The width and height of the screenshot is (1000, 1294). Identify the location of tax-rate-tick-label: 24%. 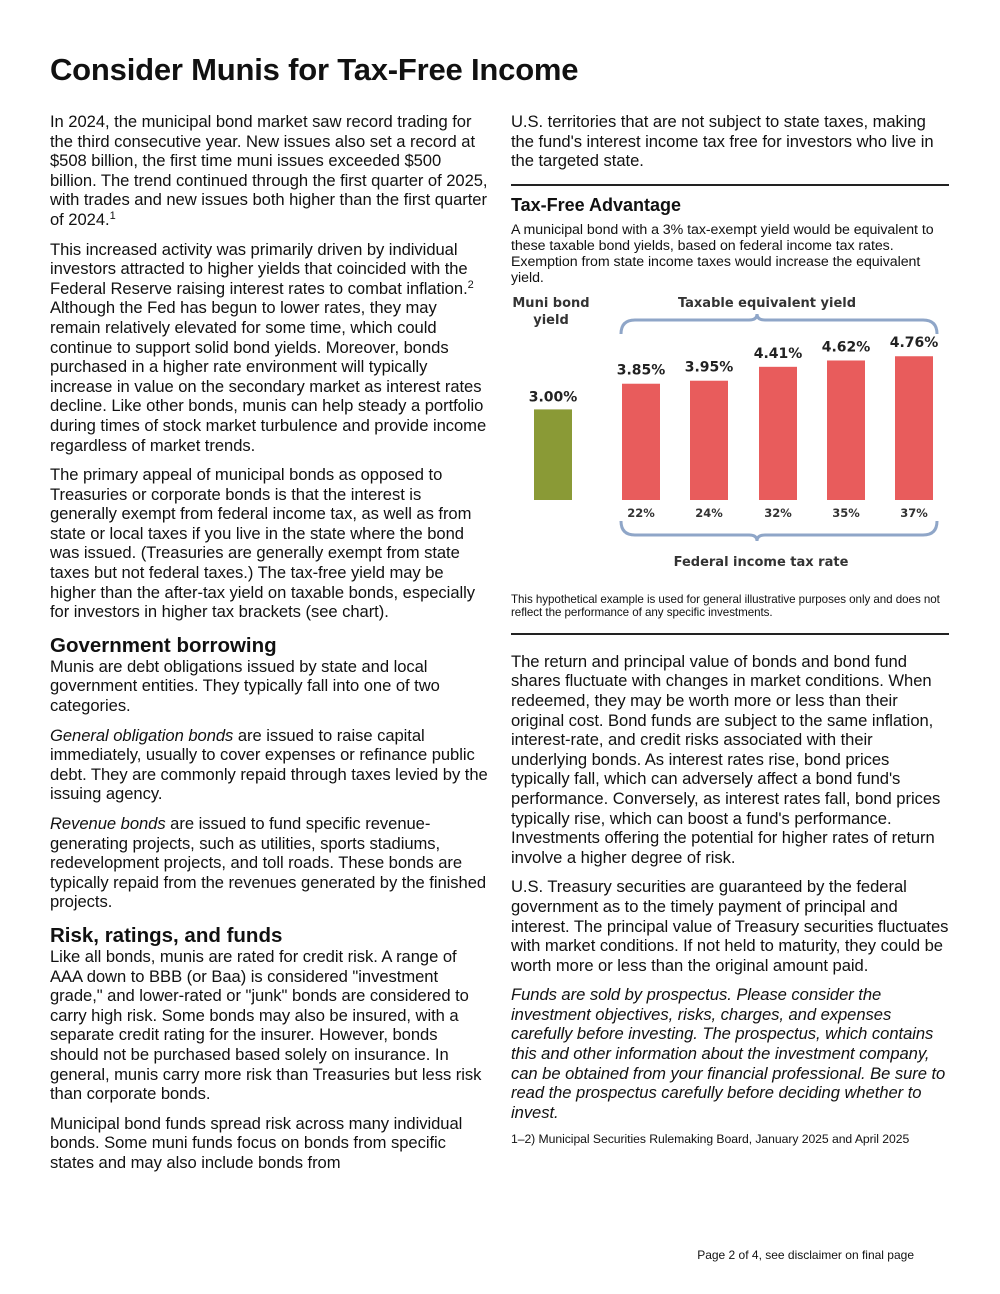
(709, 513).